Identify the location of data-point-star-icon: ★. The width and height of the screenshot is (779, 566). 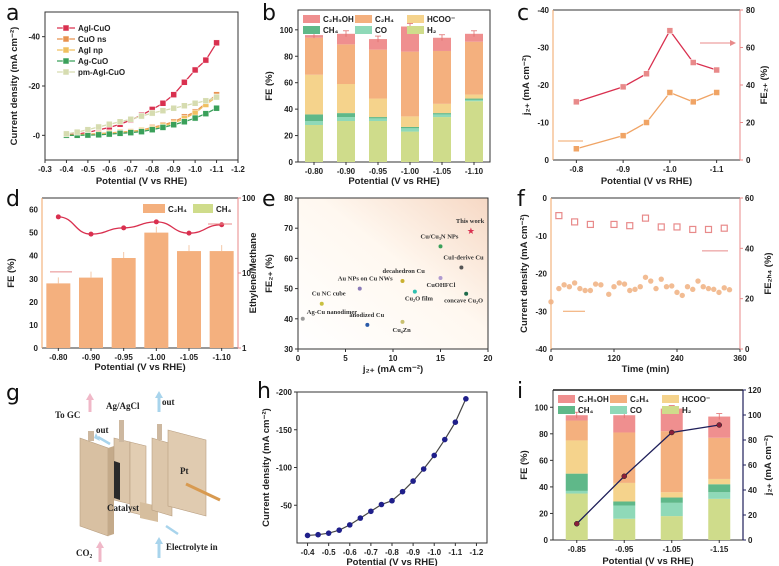
(471, 231).